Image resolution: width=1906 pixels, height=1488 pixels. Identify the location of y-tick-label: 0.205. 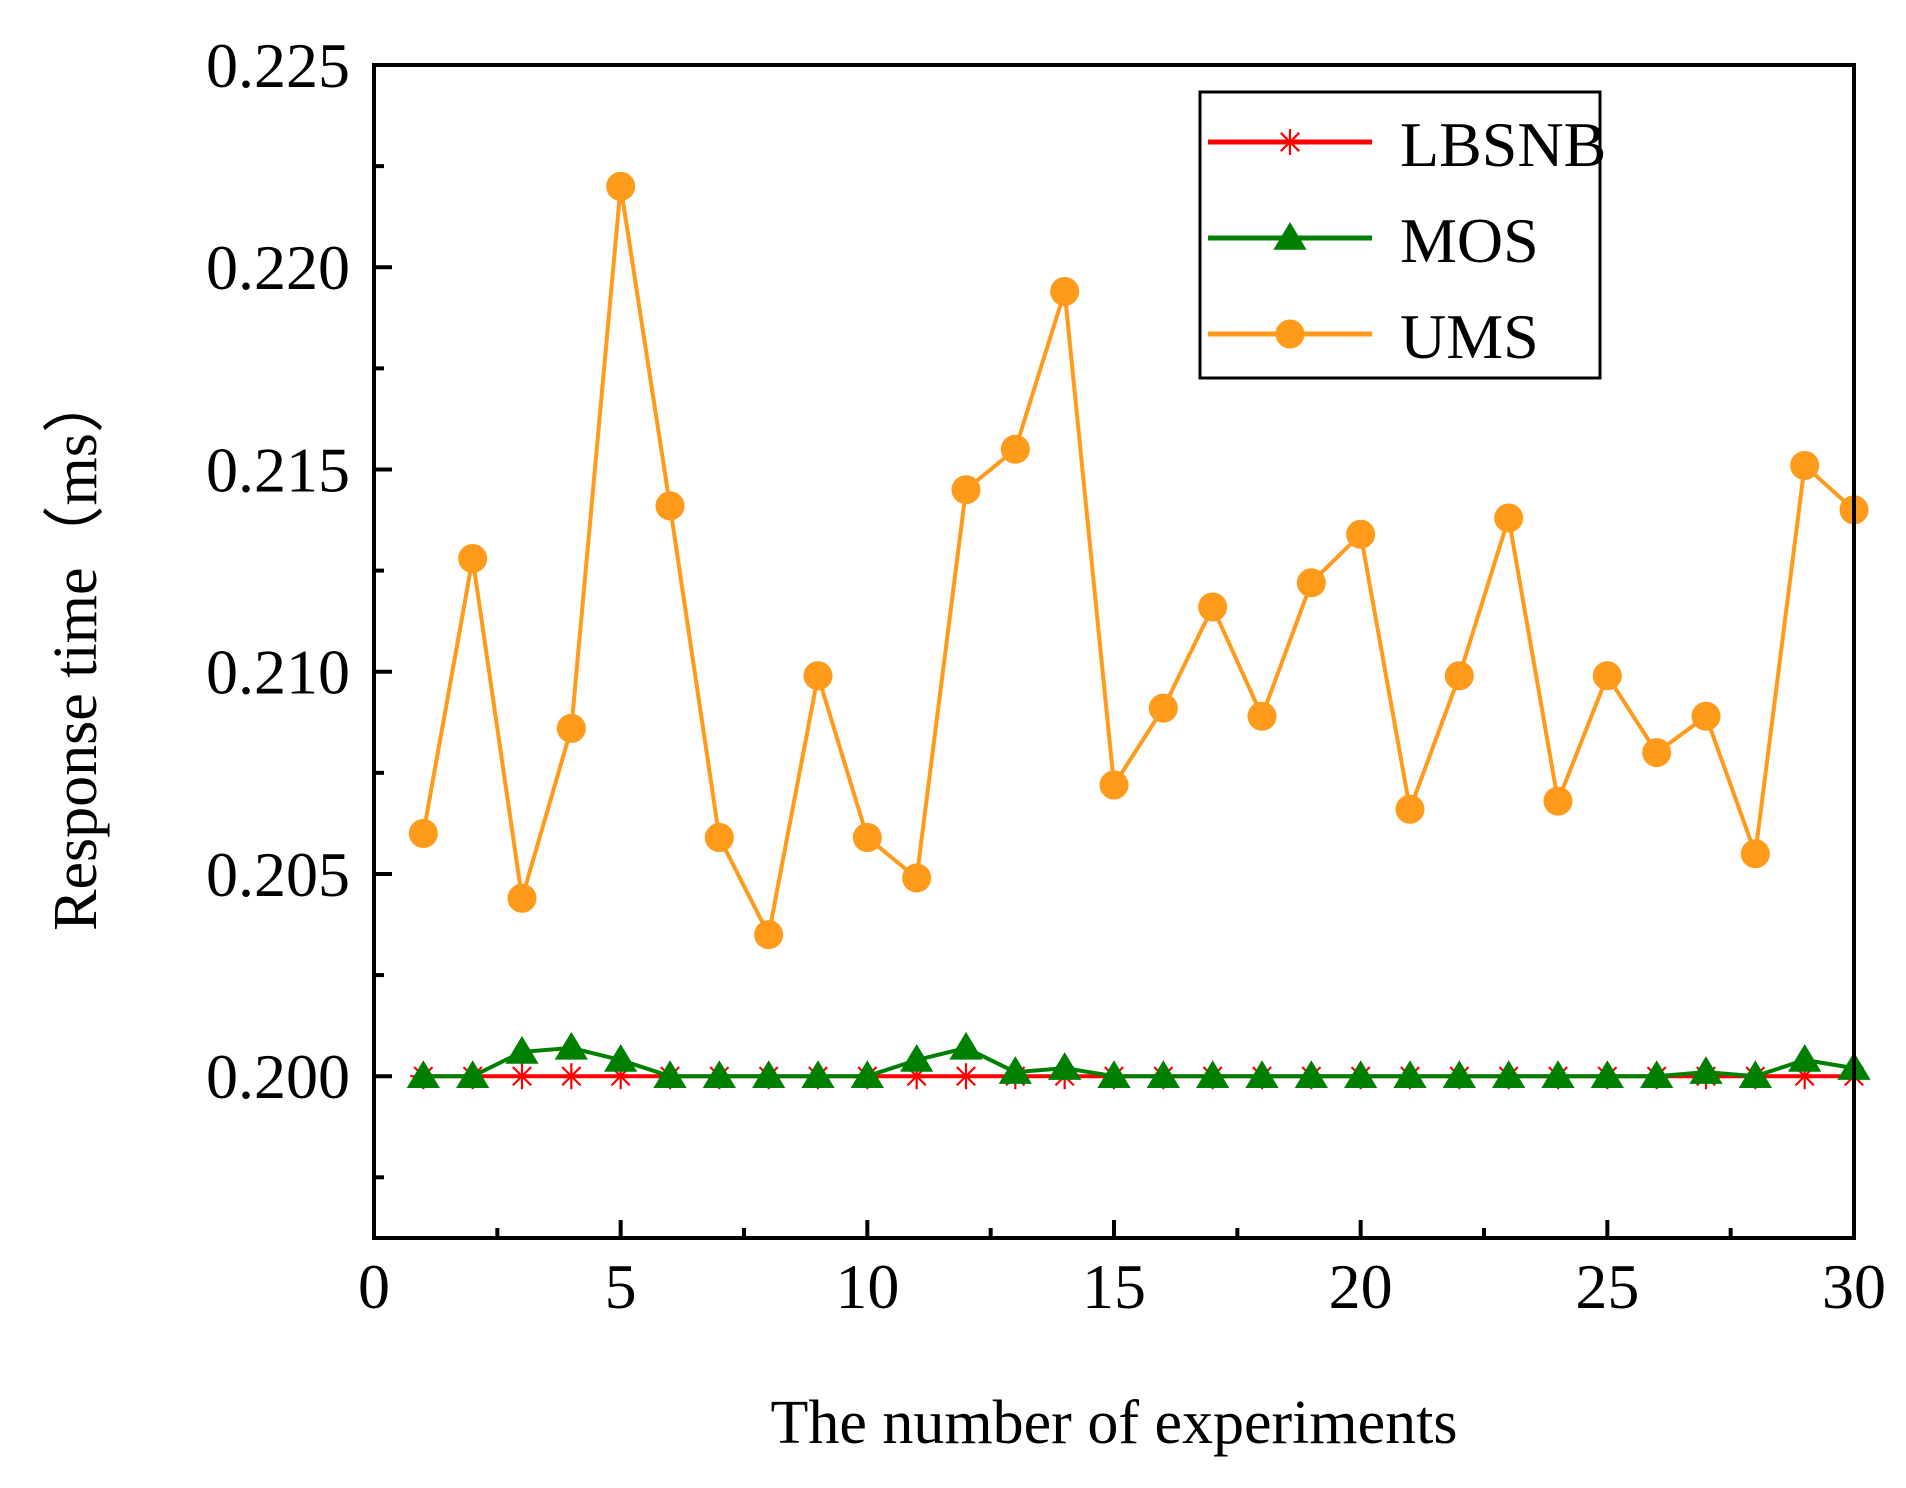
(278, 874).